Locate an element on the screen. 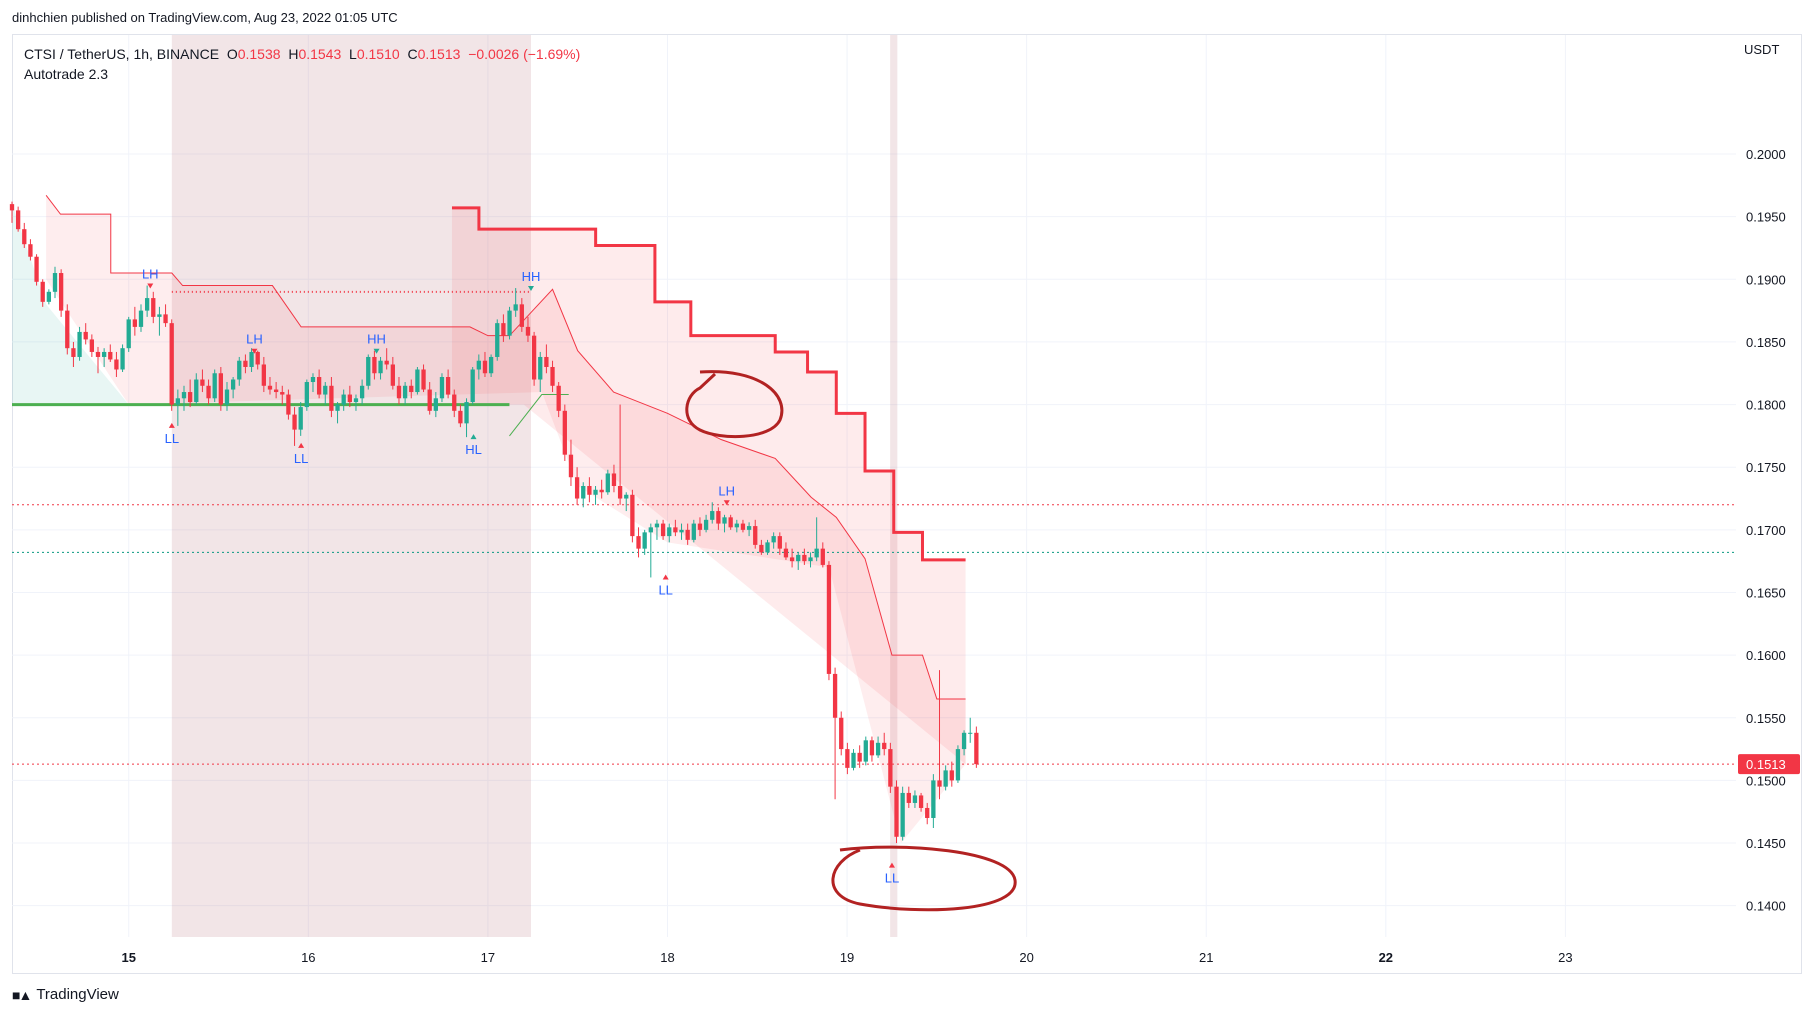 The image size is (1814, 1016). tradingview-brand: ■▲ TradingView is located at coordinates (65, 994).